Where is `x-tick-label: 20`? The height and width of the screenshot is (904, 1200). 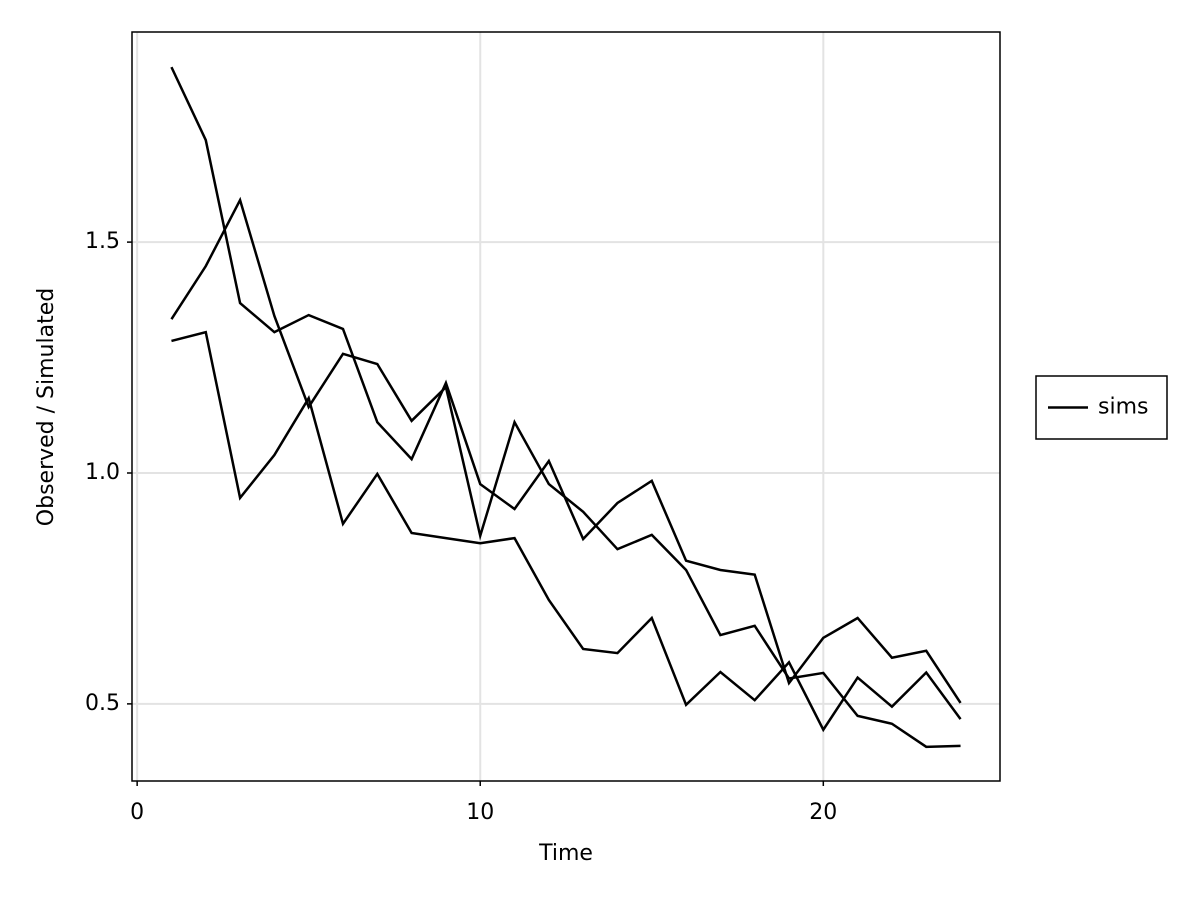 x-tick-label: 20 is located at coordinates (823, 812).